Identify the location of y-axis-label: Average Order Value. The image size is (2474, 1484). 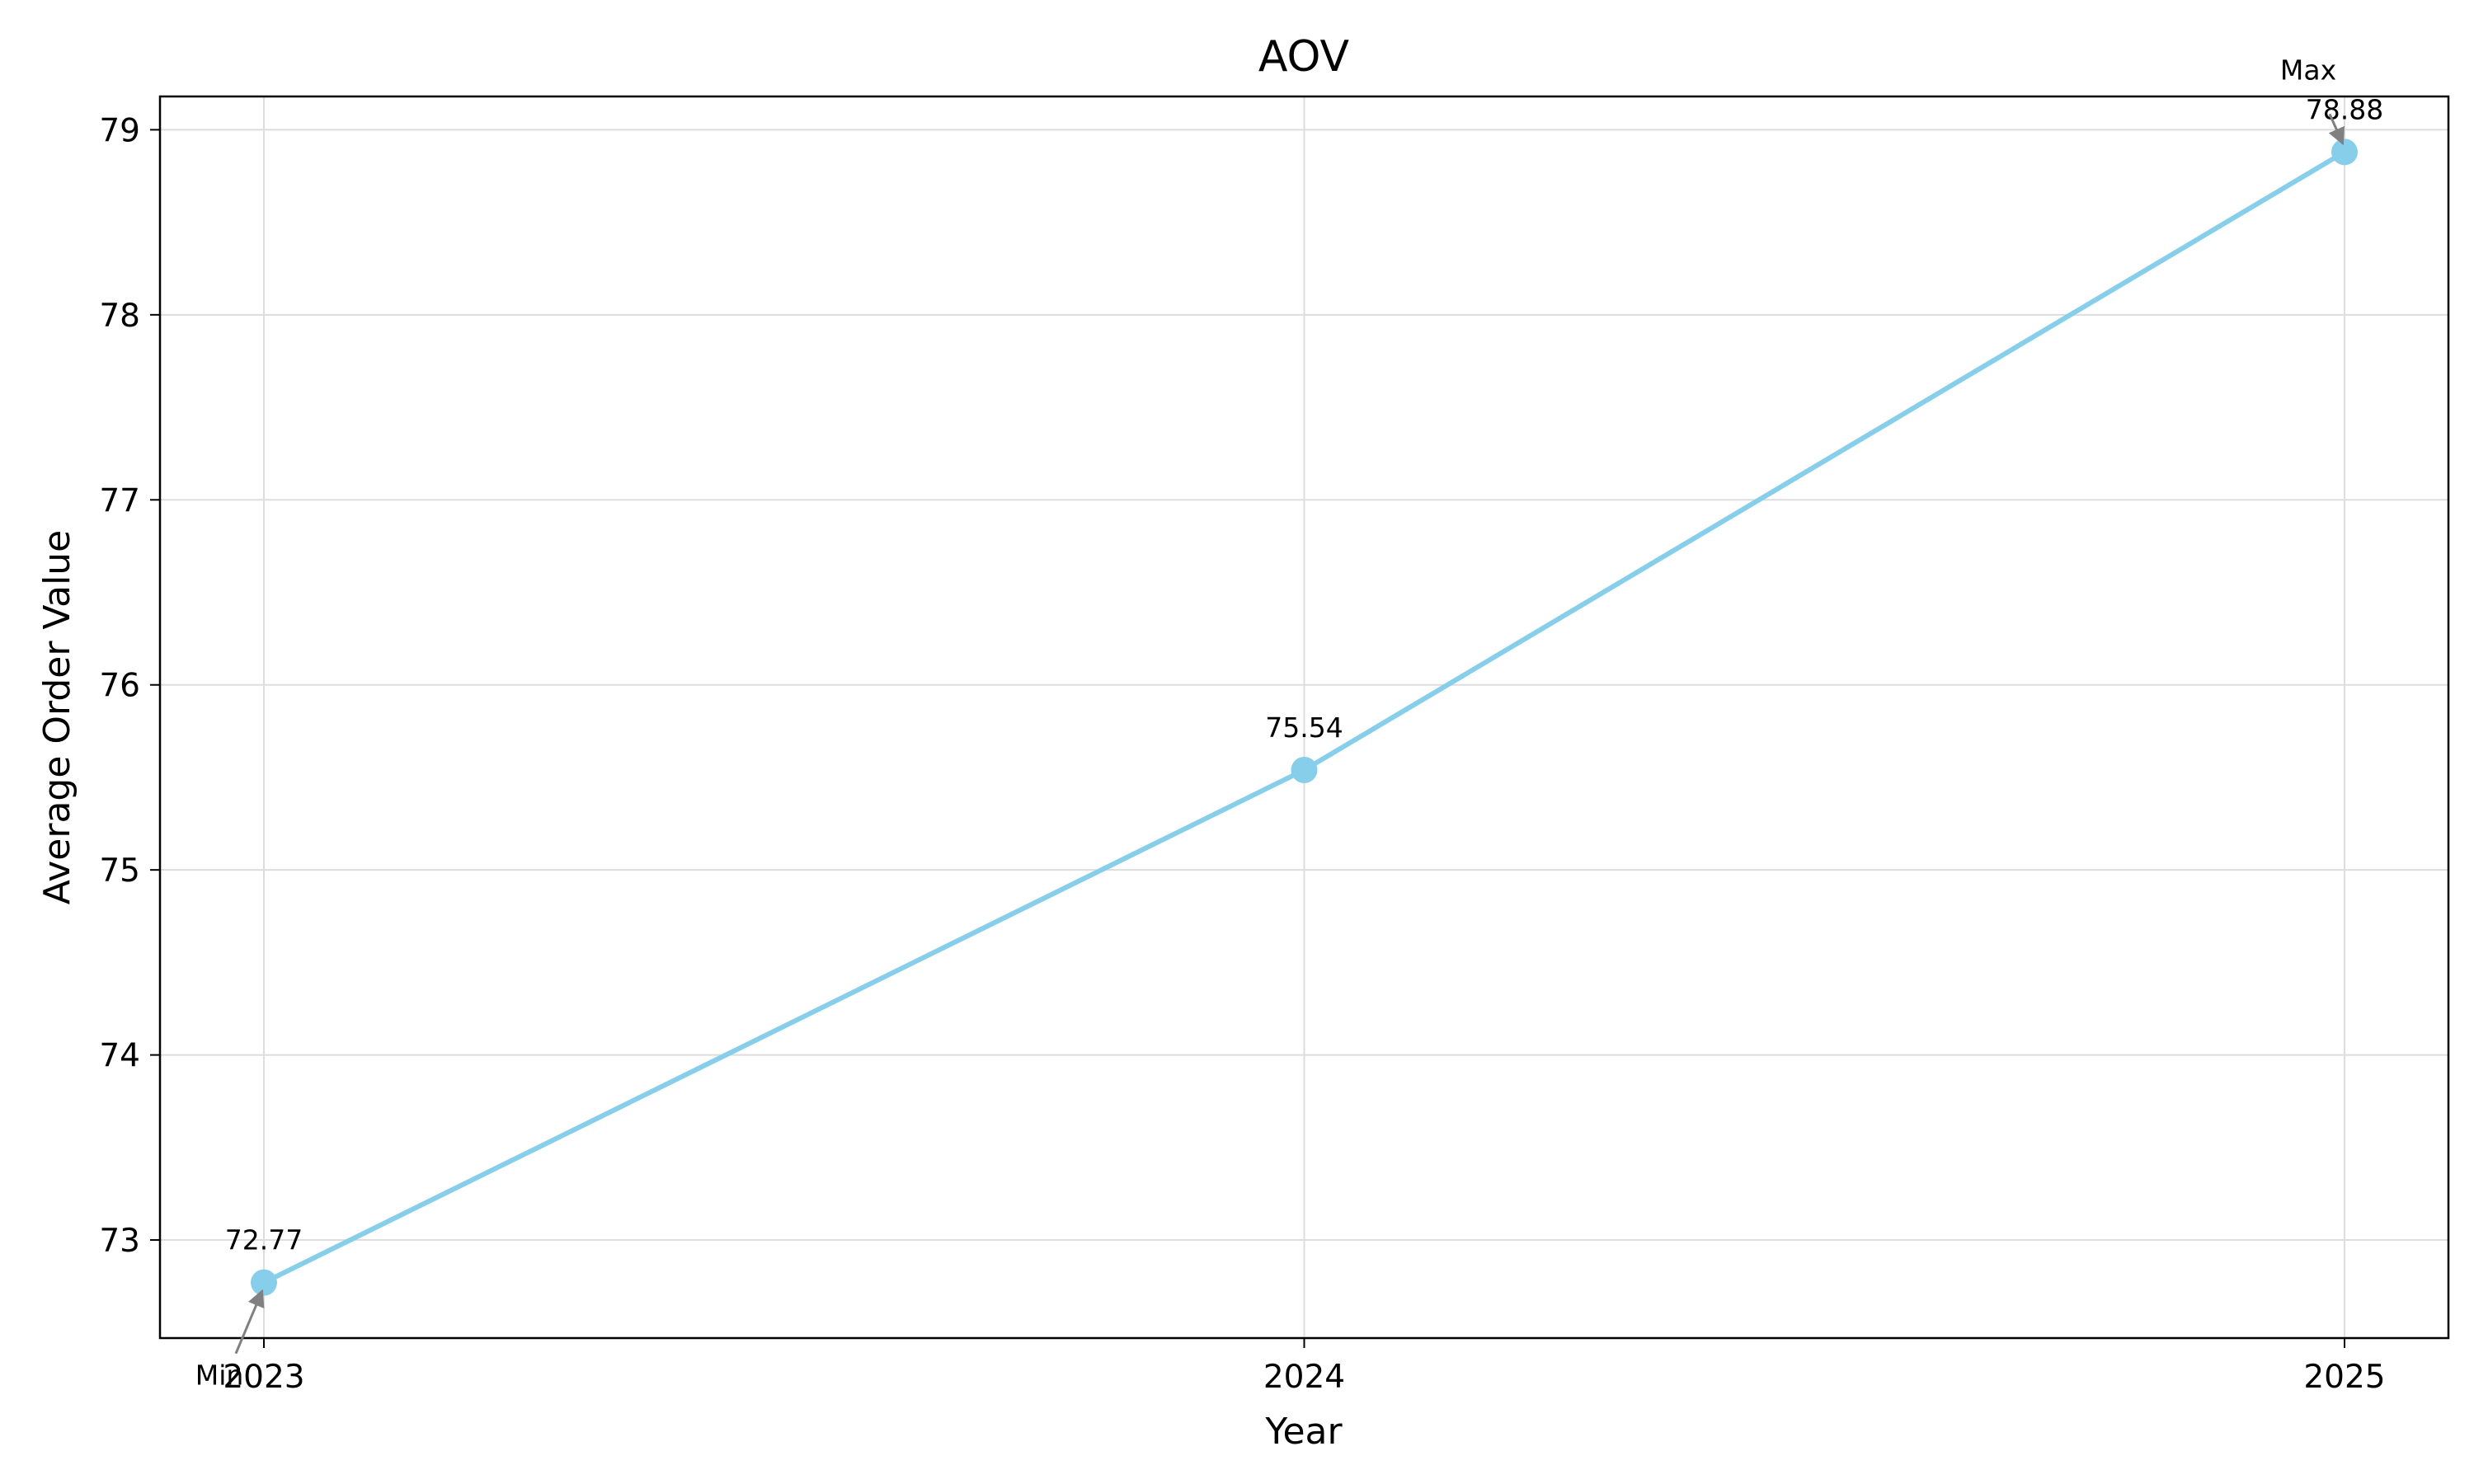
(57, 717).